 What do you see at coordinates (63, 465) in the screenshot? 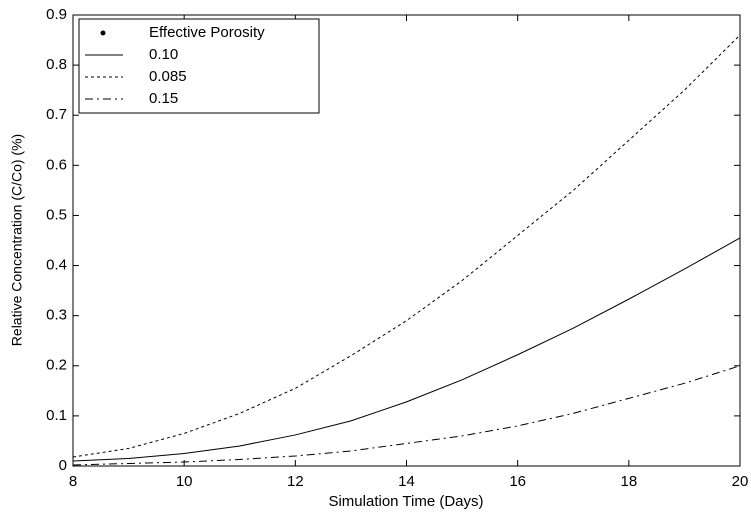
I see `y-tick-label: 0` at bounding box center [63, 465].